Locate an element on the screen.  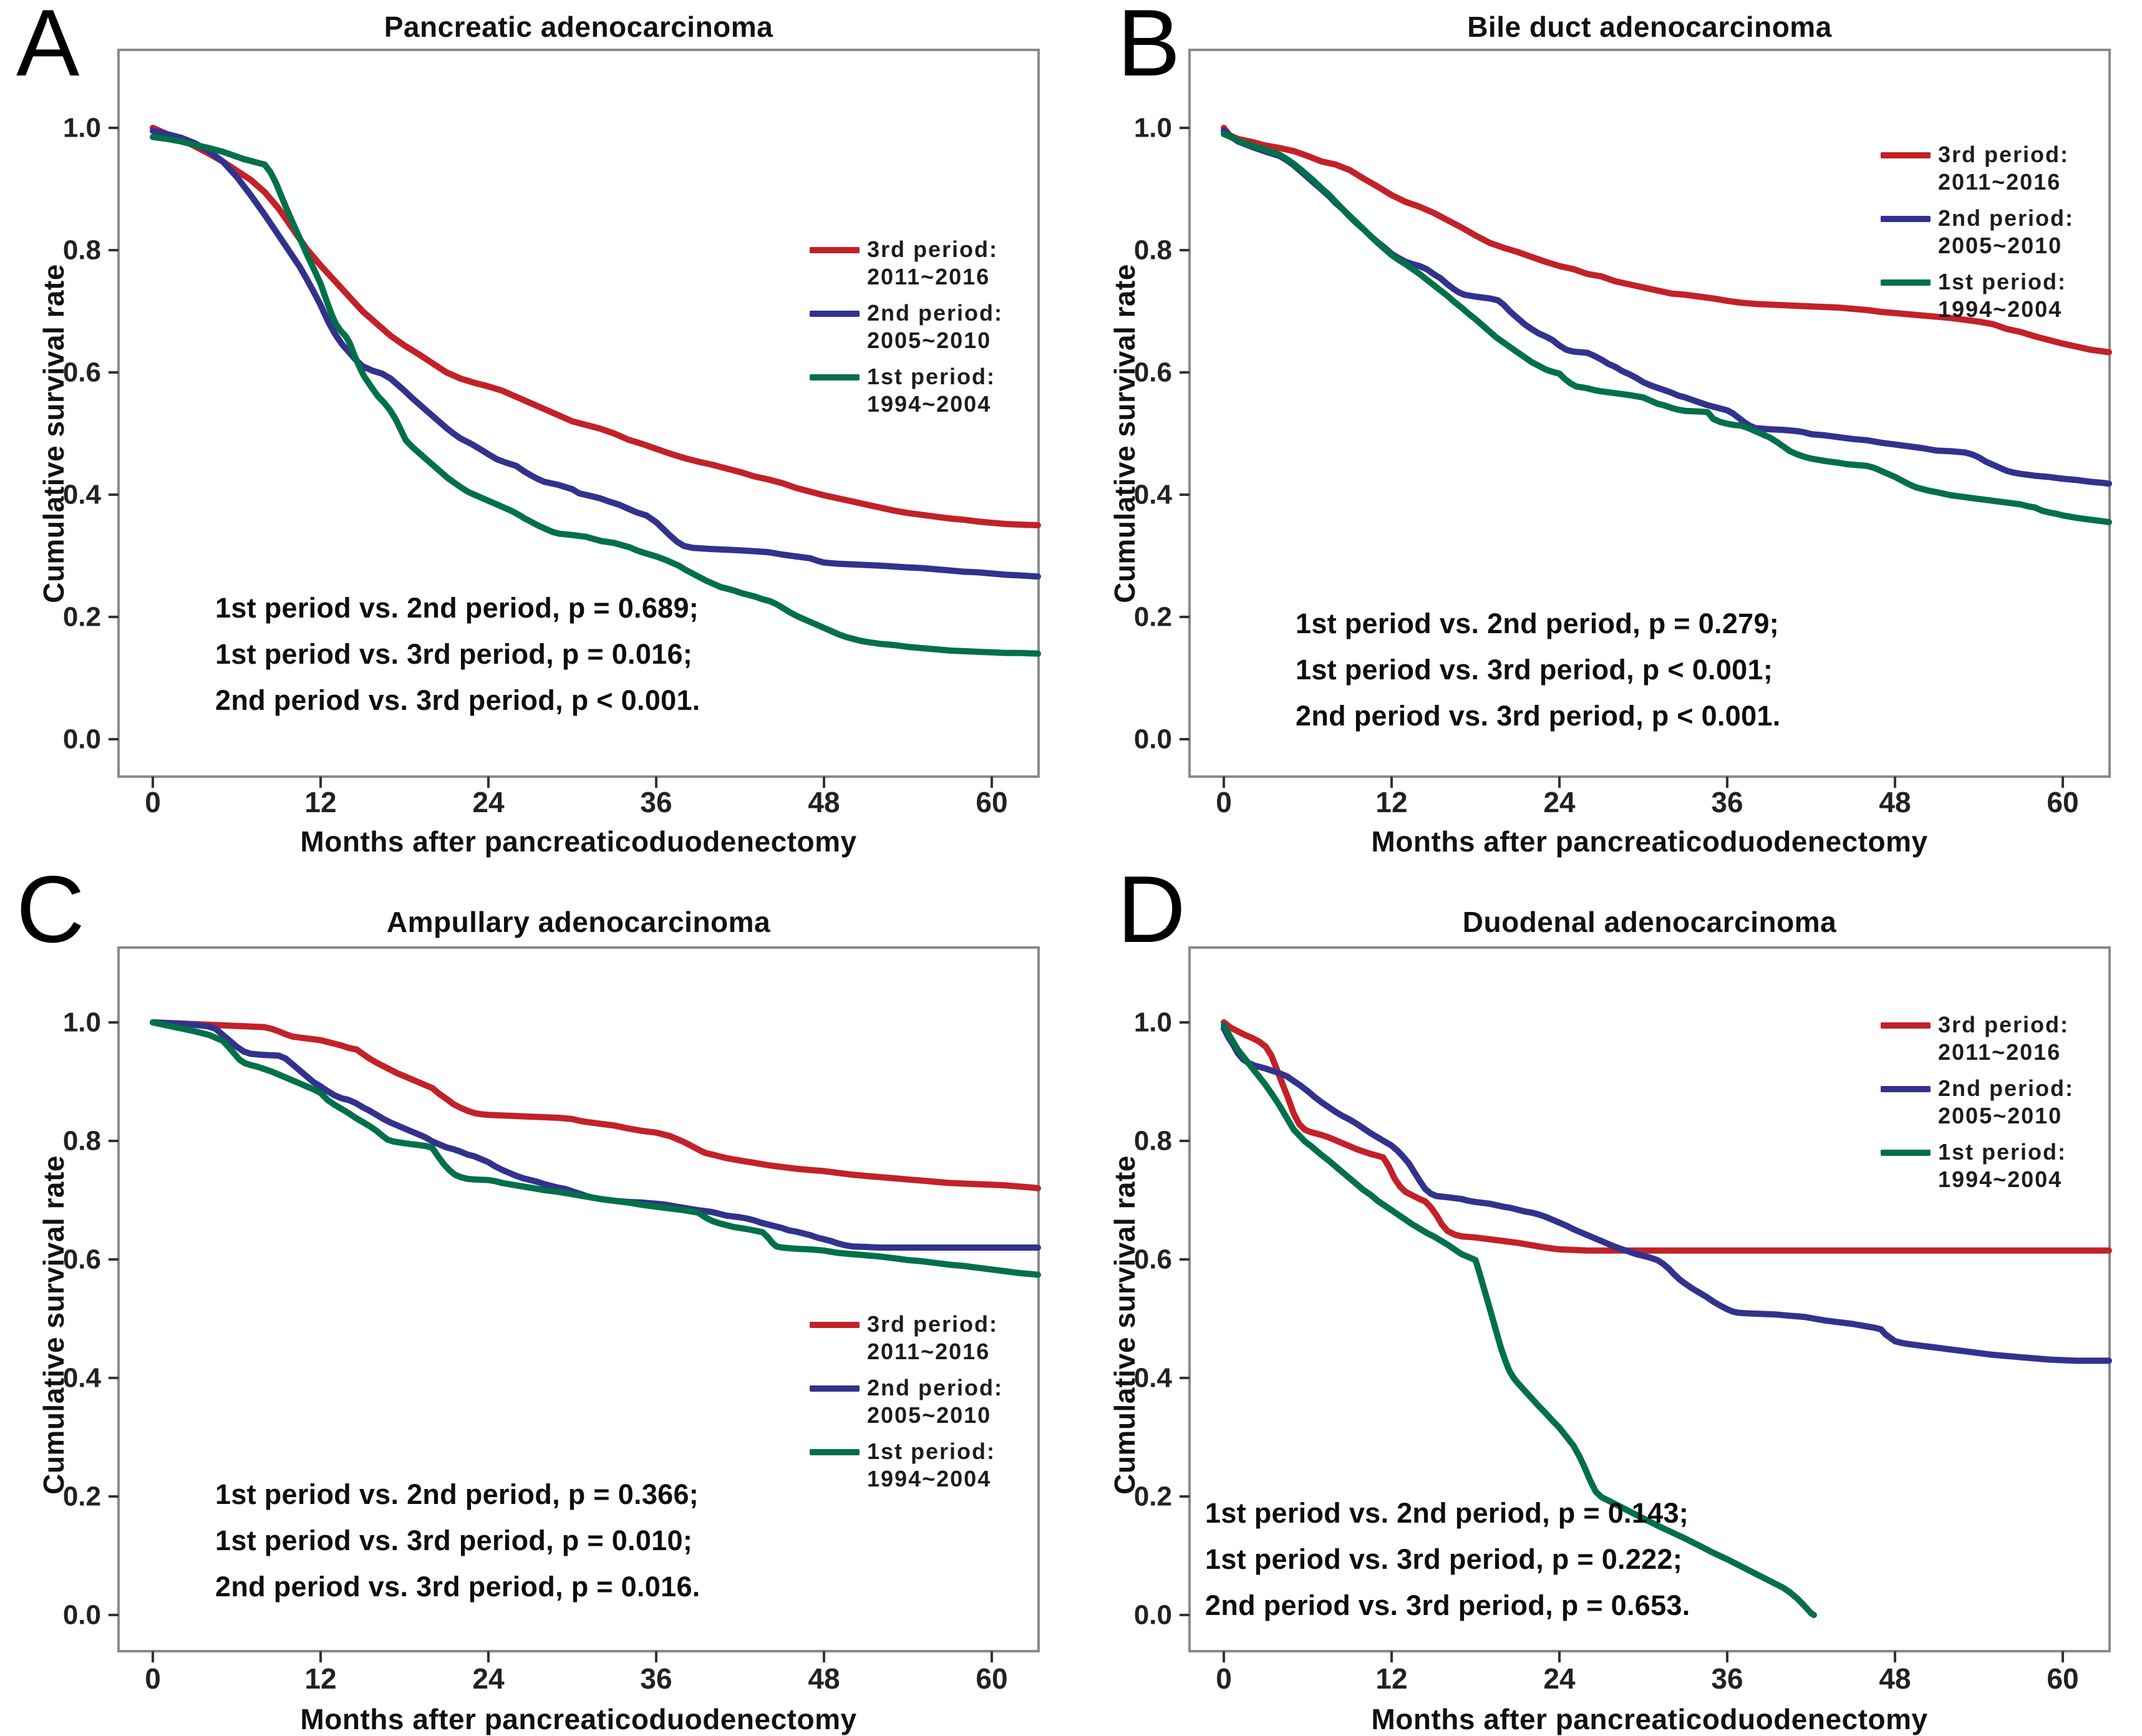
pvalue-line: 1st period vs. 3rd period, p = 0.016; is located at coordinates (454, 654).